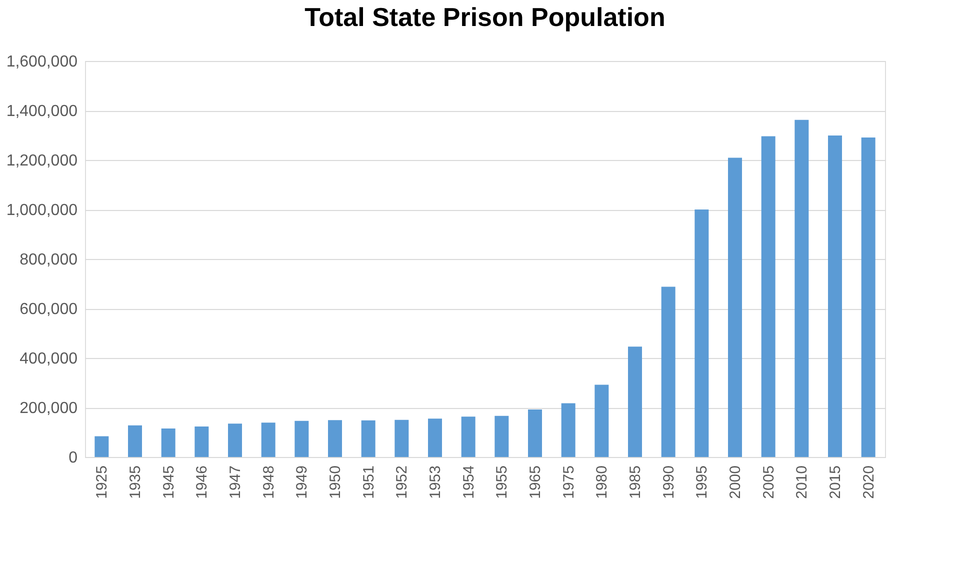 The height and width of the screenshot is (581, 959). I want to click on x-tick-label: 2015, so click(835, 482).